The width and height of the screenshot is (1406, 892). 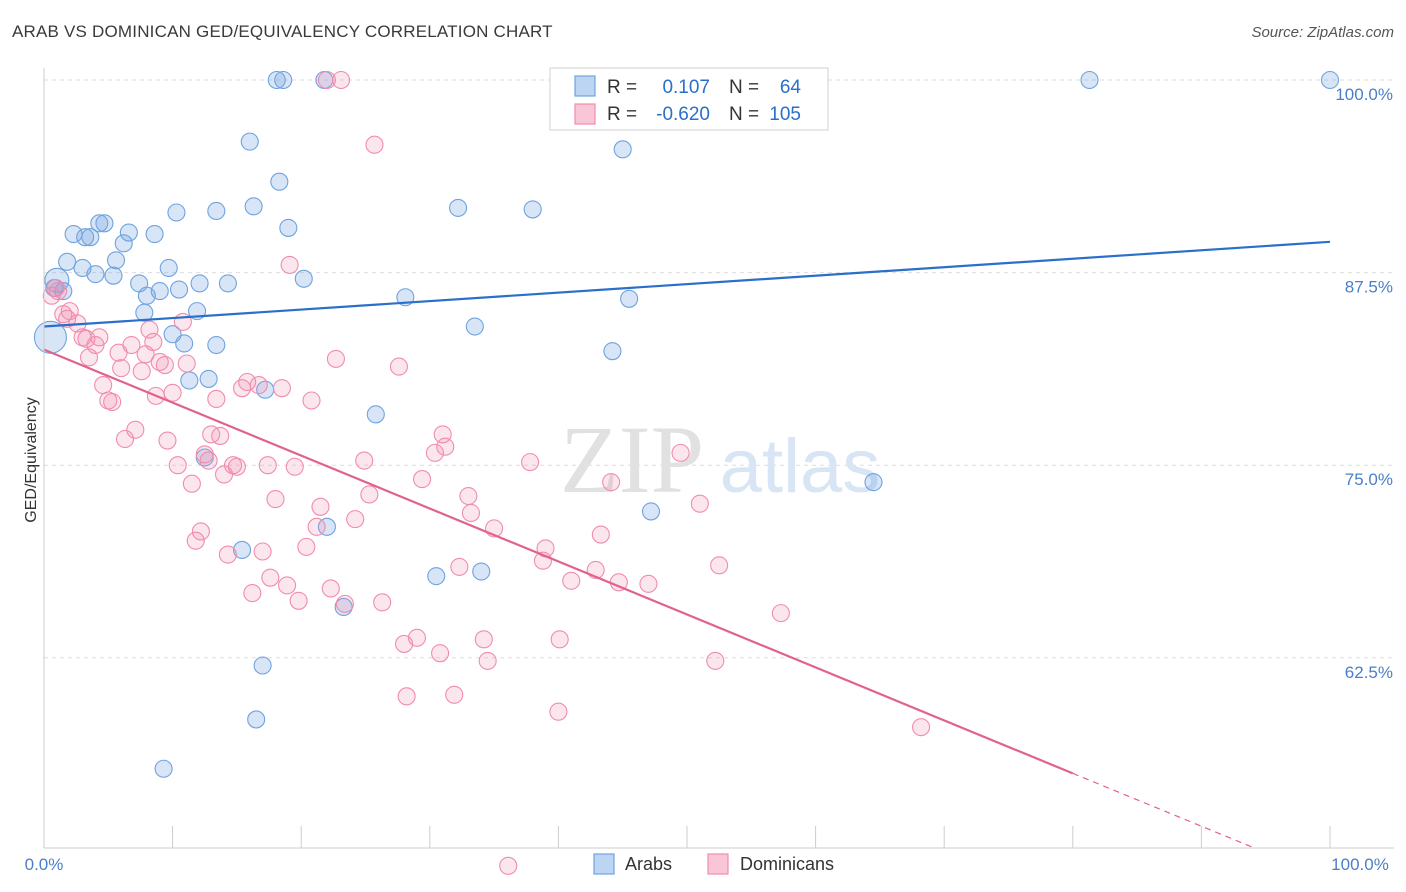 What do you see at coordinates (744, 87) in the screenshot?
I see `legend-n-label-1: N =` at bounding box center [744, 87].